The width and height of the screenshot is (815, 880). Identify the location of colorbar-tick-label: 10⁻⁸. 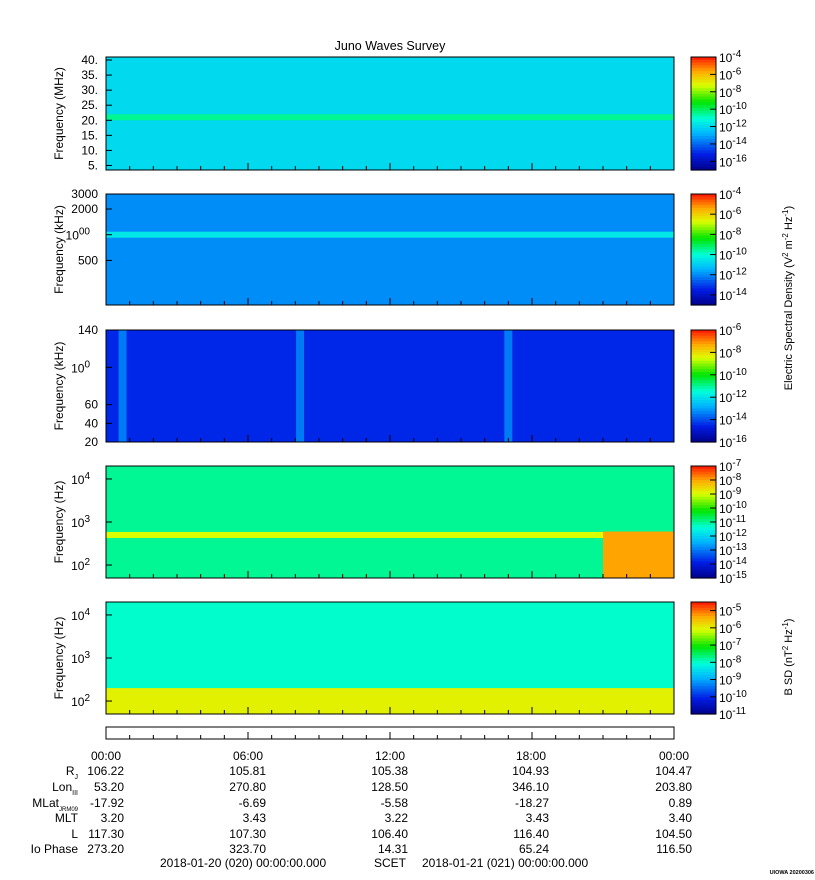
(730, 92).